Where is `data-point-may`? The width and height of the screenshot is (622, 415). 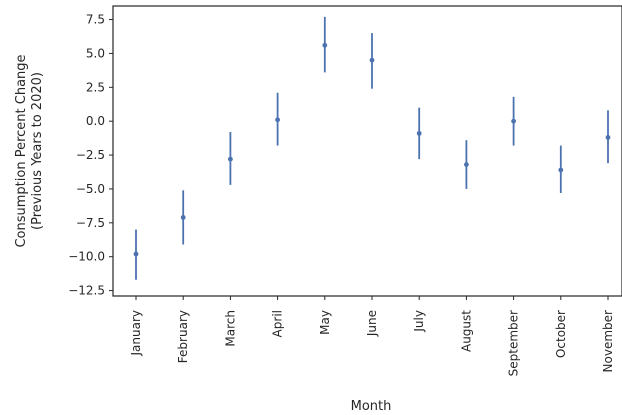
data-point-may is located at coordinates (325, 45).